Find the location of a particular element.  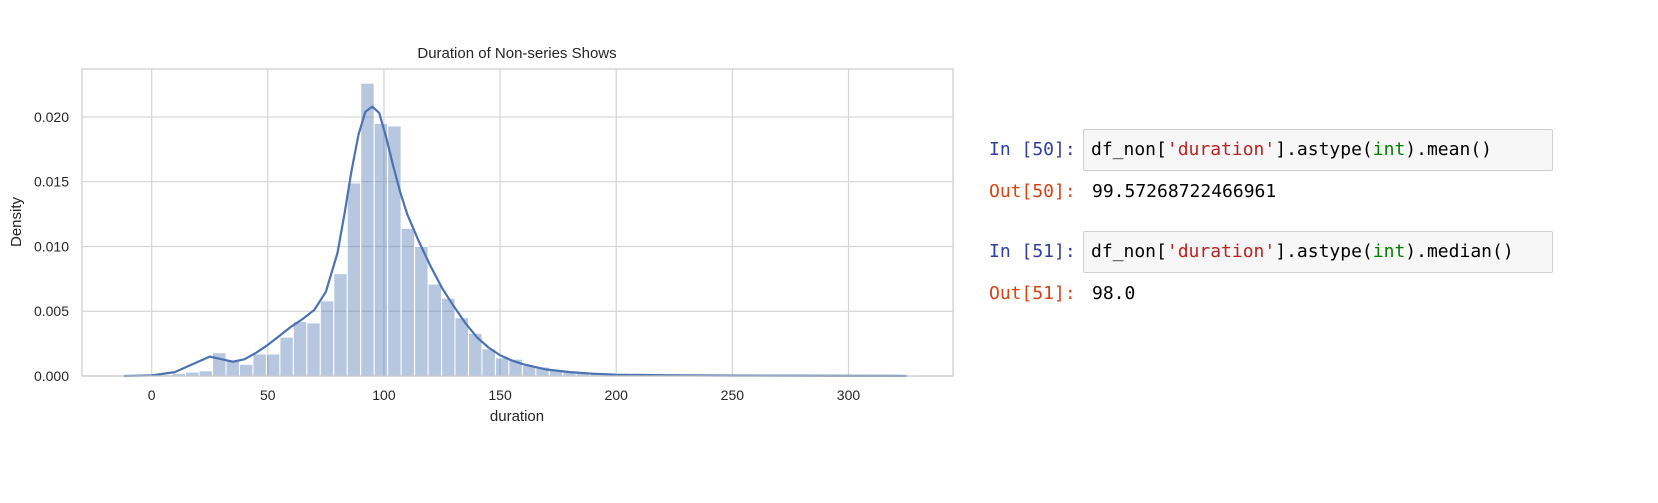

cell-51-out-prompt: Out[51]: is located at coordinates (1032, 293).